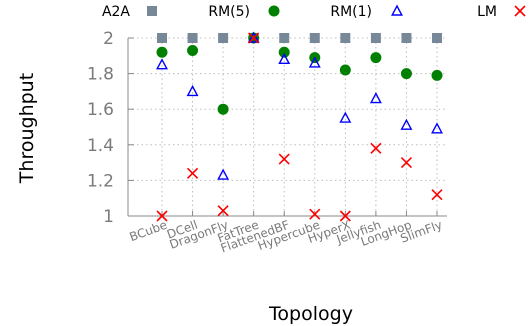 Image resolution: width=531 pixels, height=326 pixels. Describe the element at coordinates (345, 38) in the screenshot. I see `point-a2a-hyperx` at that location.